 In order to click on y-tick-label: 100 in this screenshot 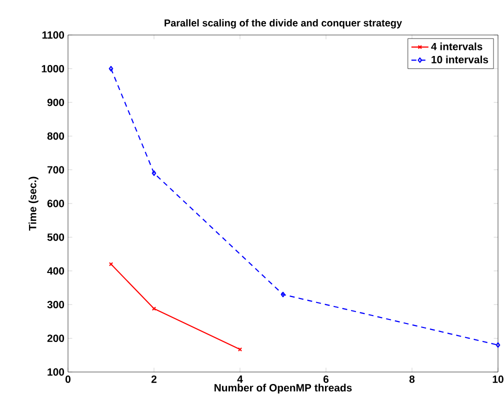, I will do `click(56, 372)`.